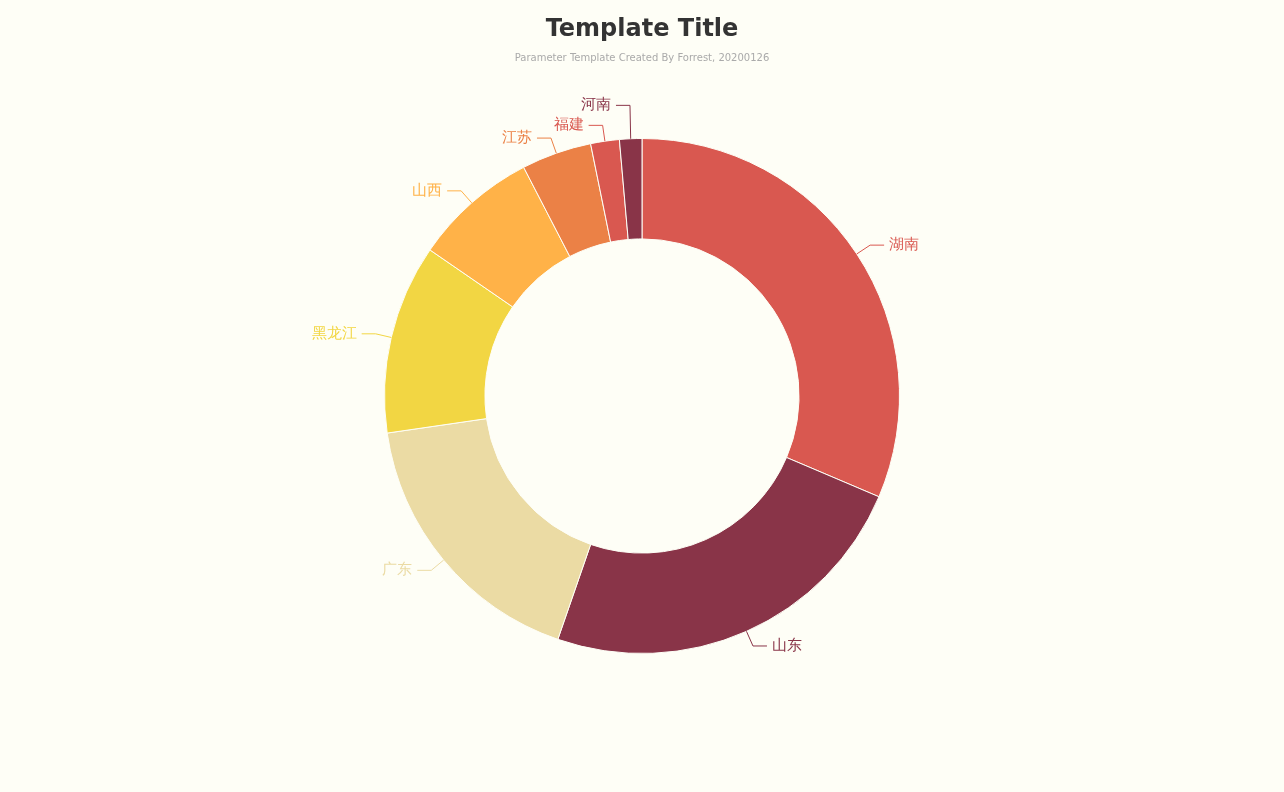 Image resolution: width=1284 pixels, height=792 pixels. What do you see at coordinates (642, 57) in the screenshot?
I see `chart-subtitle: Parameter Template Created By Forrest, 20200126` at bounding box center [642, 57].